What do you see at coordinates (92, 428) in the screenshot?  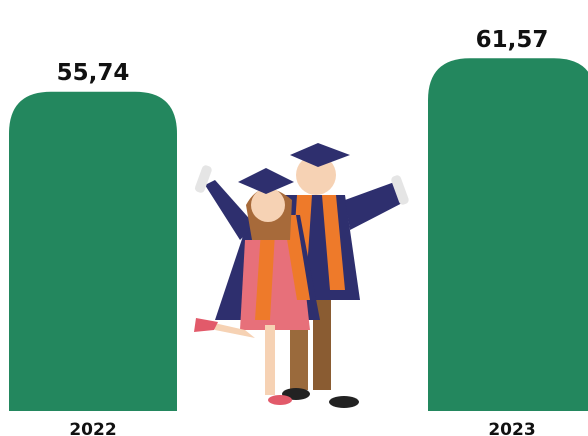 I see `x-tick-label: 2022` at bounding box center [92, 428].